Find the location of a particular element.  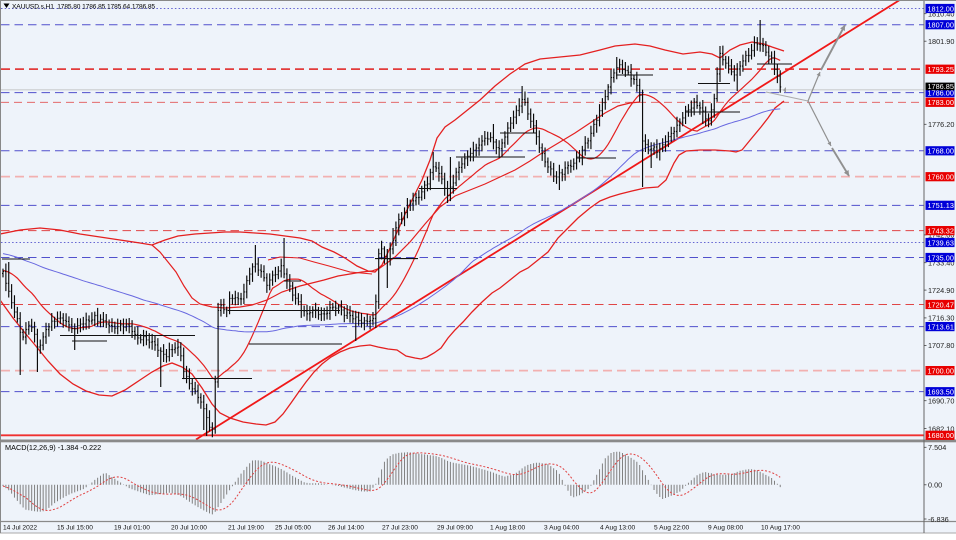

svg-text: 9 Aug 08:00 is located at coordinates (726, 528).